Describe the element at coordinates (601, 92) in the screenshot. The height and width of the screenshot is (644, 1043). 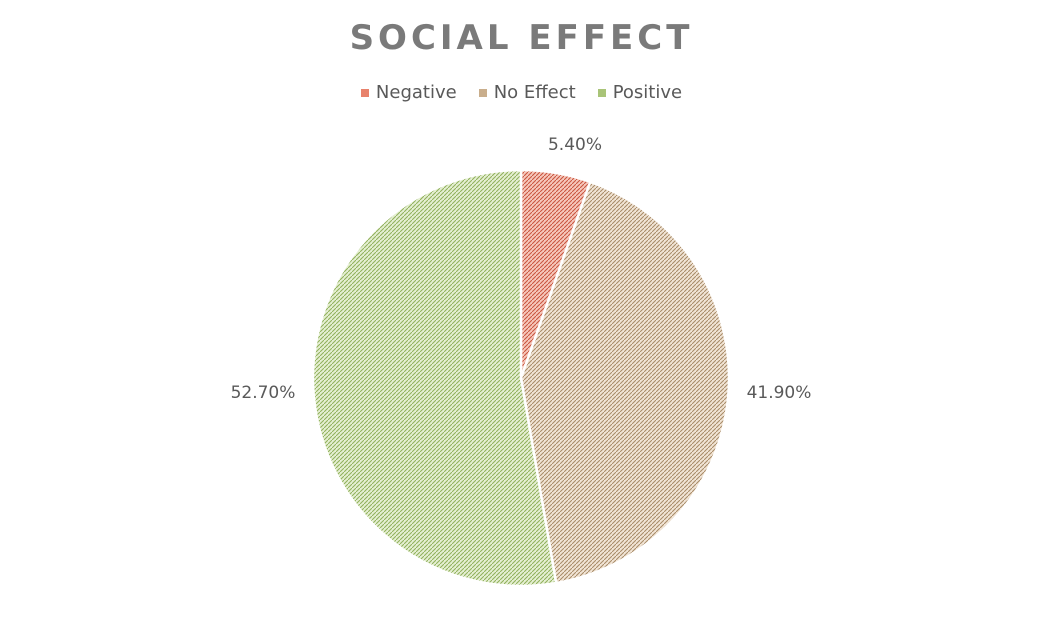
I see `legend-swatch-positive` at that location.